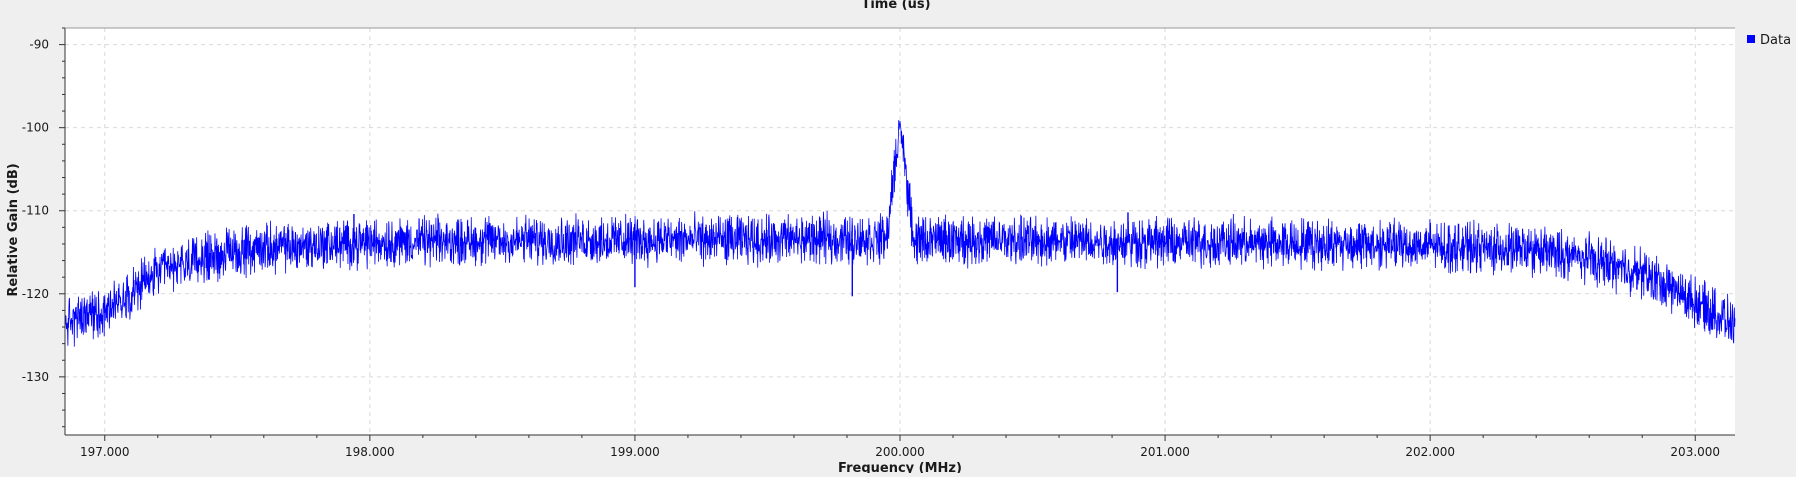 The width and height of the screenshot is (1796, 477). Describe the element at coordinates (370, 452) in the screenshot. I see `x-tick-label: 198.000` at that location.